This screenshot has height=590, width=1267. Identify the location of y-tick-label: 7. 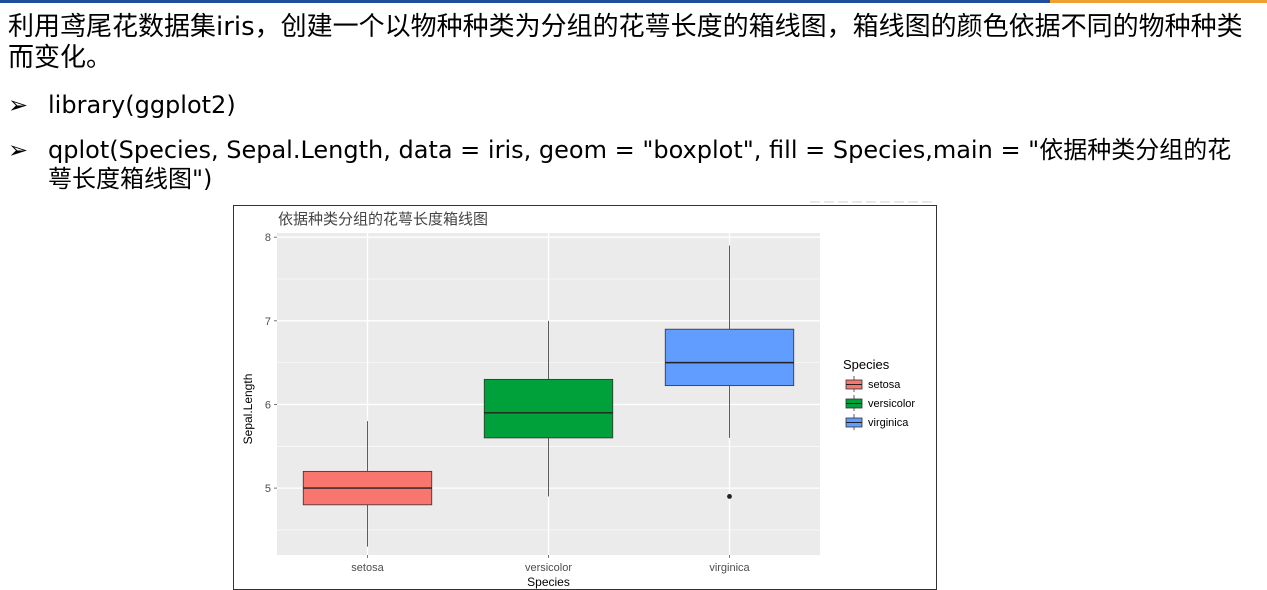
(268, 322).